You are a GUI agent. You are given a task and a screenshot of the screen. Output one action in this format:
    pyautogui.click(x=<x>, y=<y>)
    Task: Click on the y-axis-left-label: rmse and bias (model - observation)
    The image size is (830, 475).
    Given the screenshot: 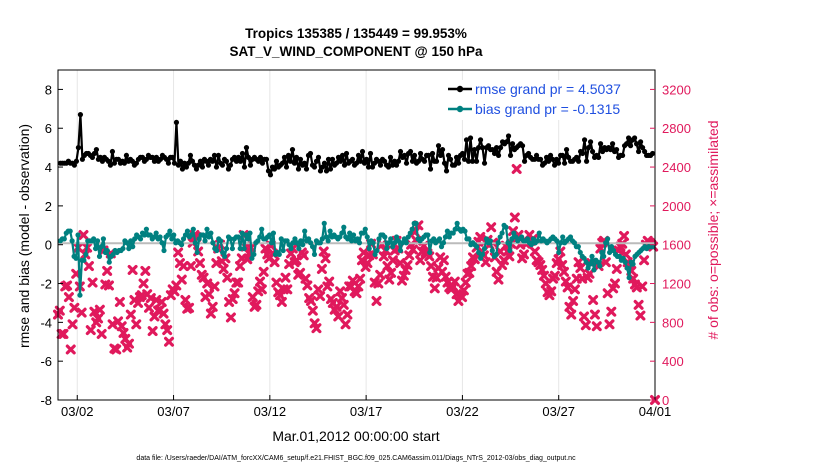 What is the action you would take?
    pyautogui.click(x=24, y=236)
    